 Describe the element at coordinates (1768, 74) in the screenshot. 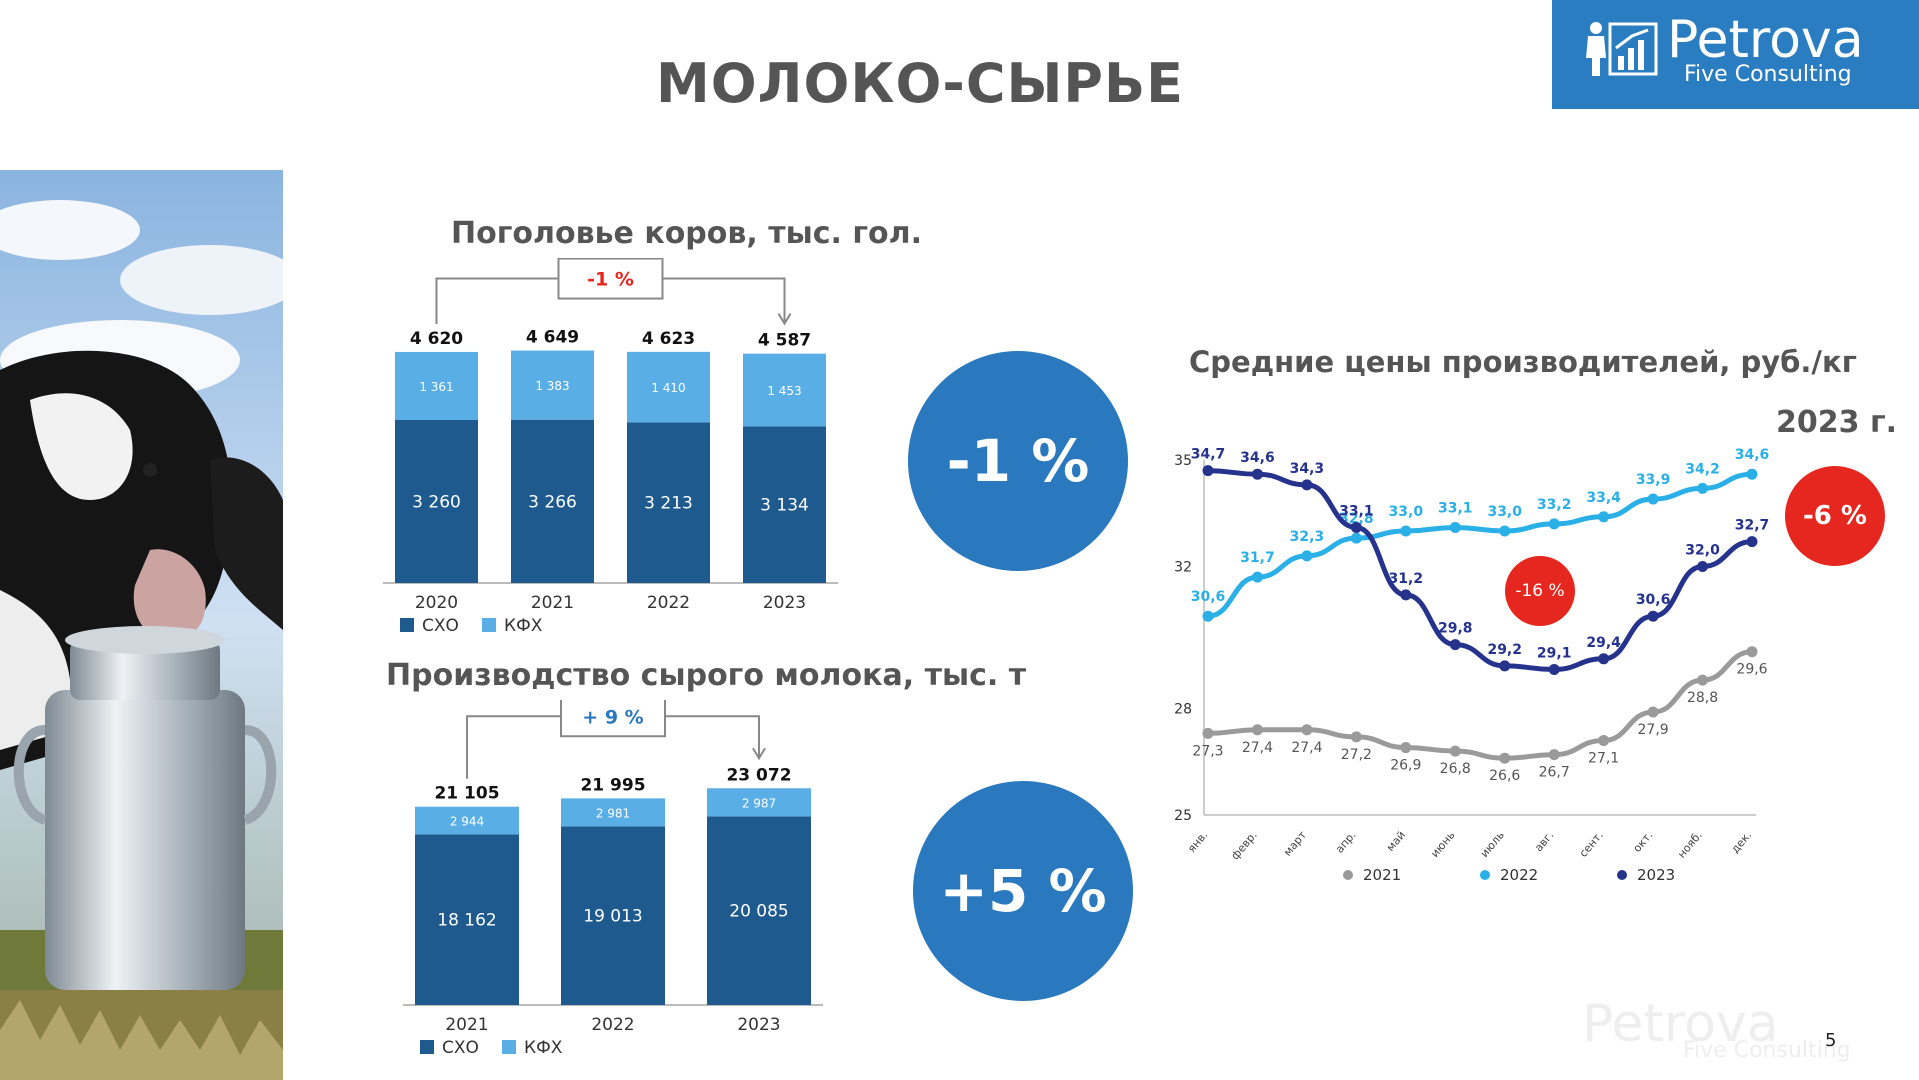

I see `logo-subtitle: Five Consulting` at that location.